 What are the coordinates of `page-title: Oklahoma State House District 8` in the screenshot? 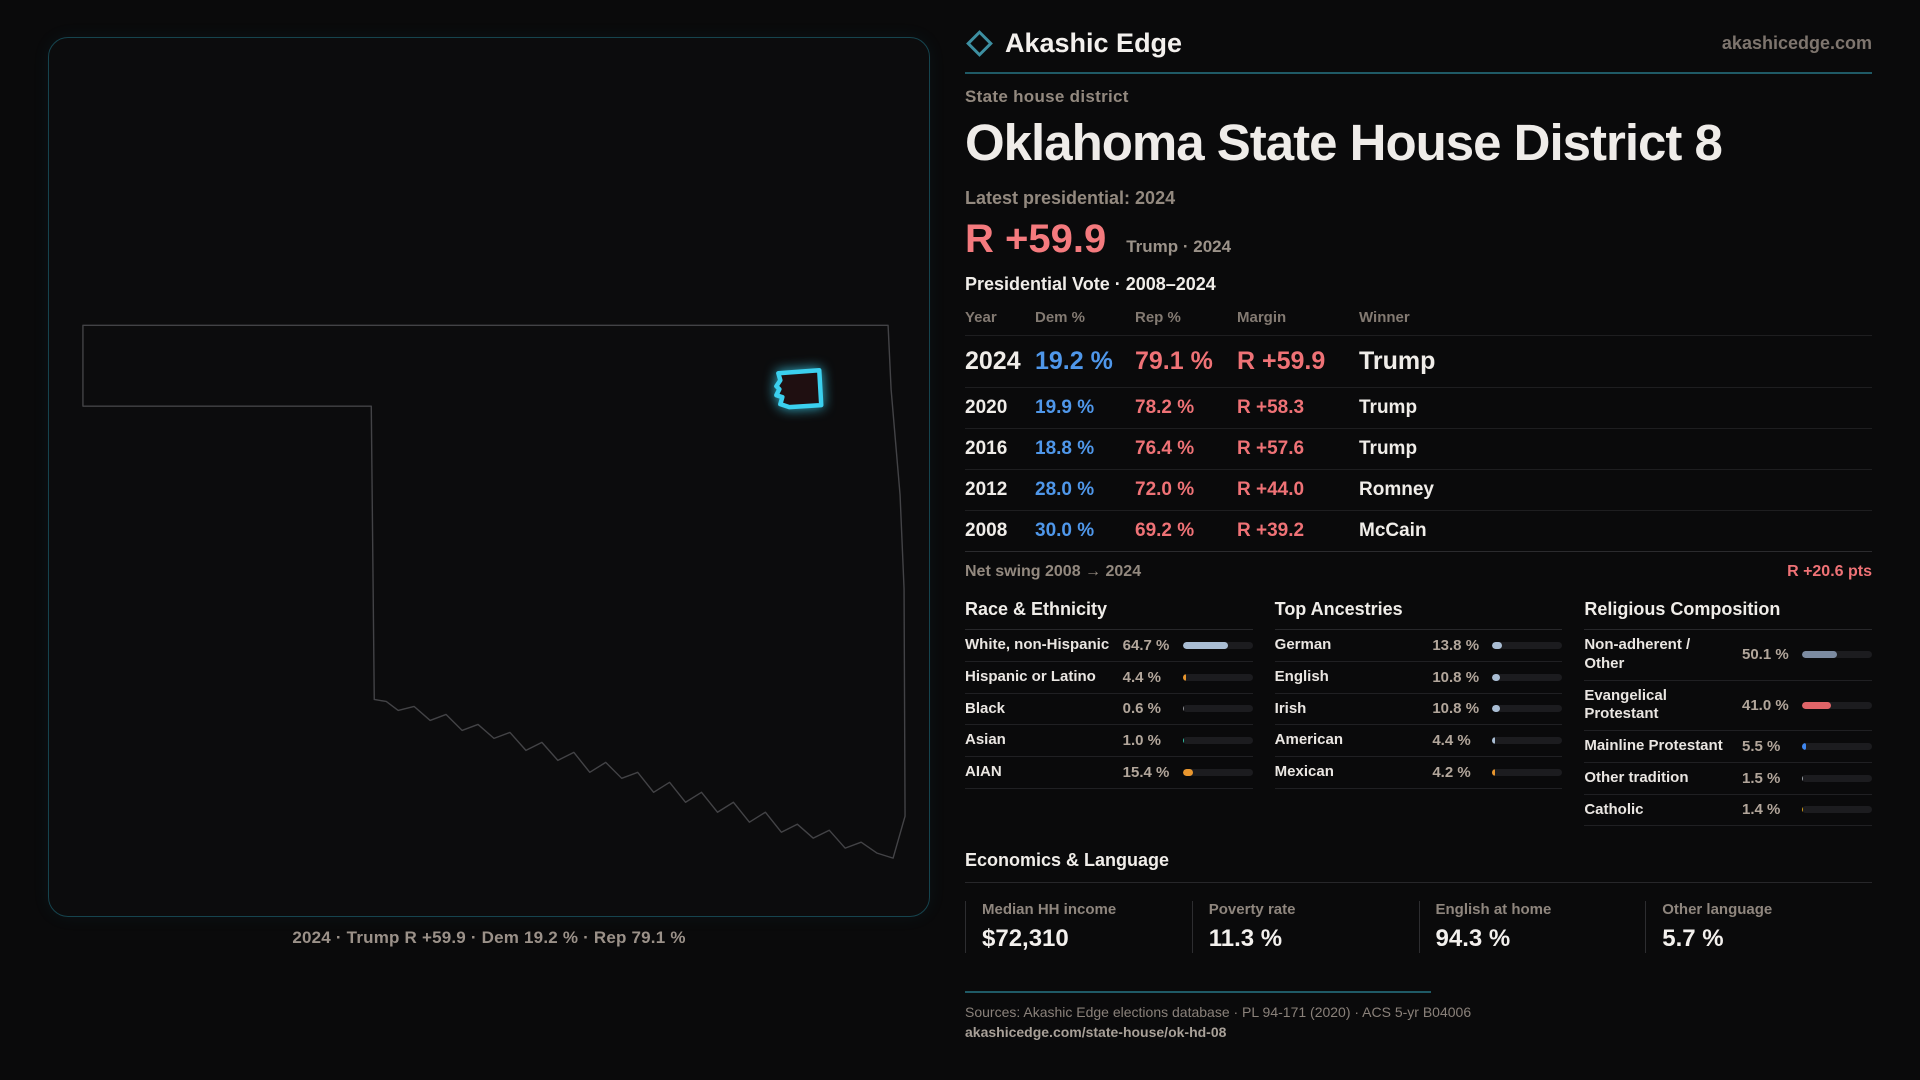 It's located at (1344, 142).